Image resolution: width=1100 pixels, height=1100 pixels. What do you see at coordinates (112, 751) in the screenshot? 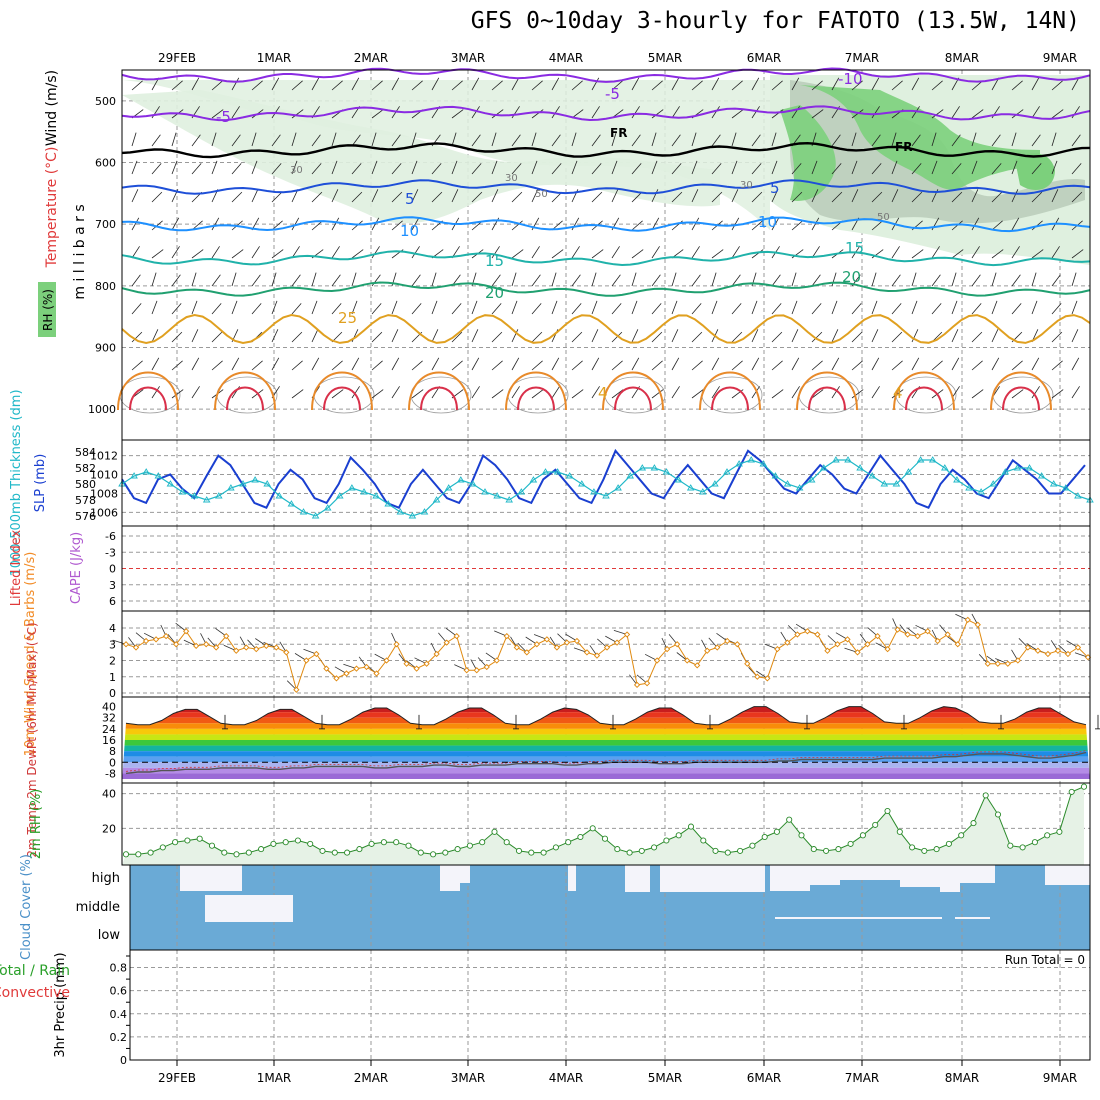
I see `temp-tick-label: 8` at bounding box center [112, 751].